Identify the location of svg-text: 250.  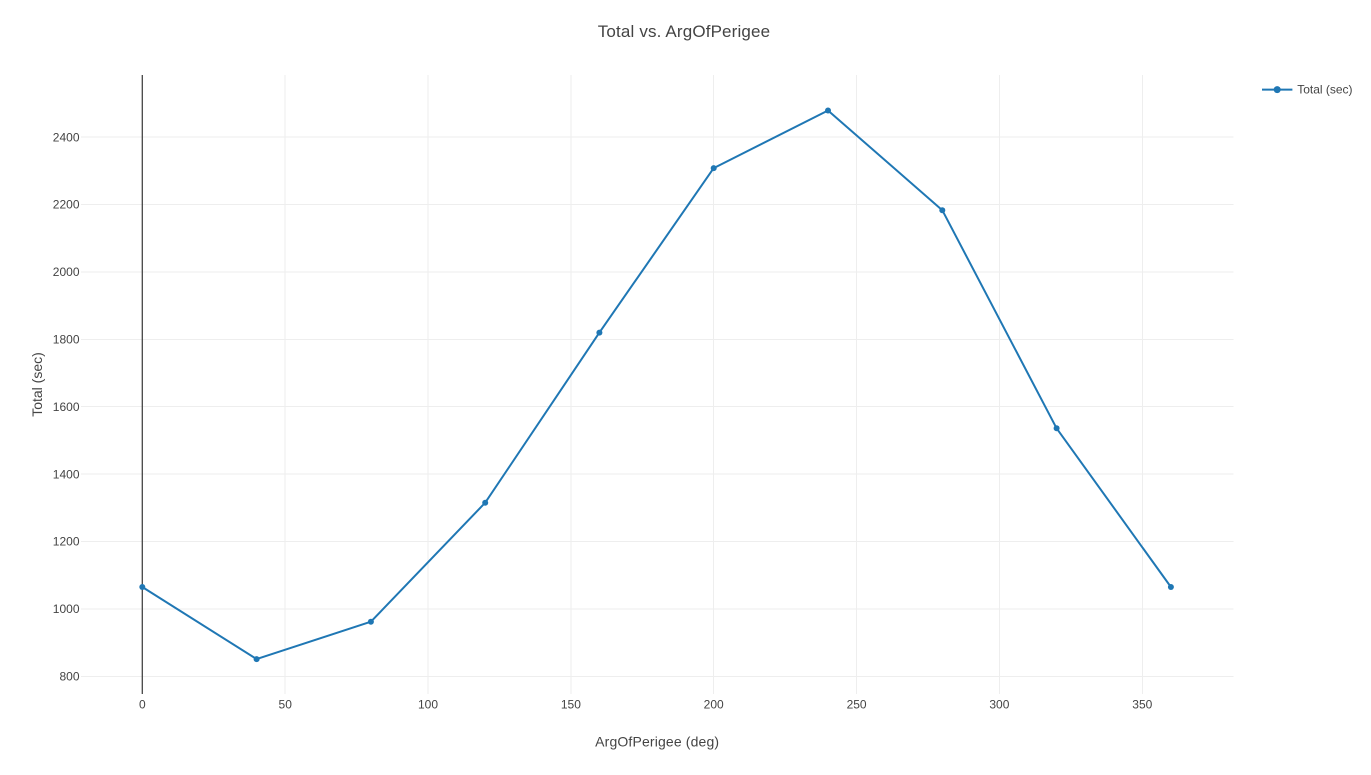
(857, 705).